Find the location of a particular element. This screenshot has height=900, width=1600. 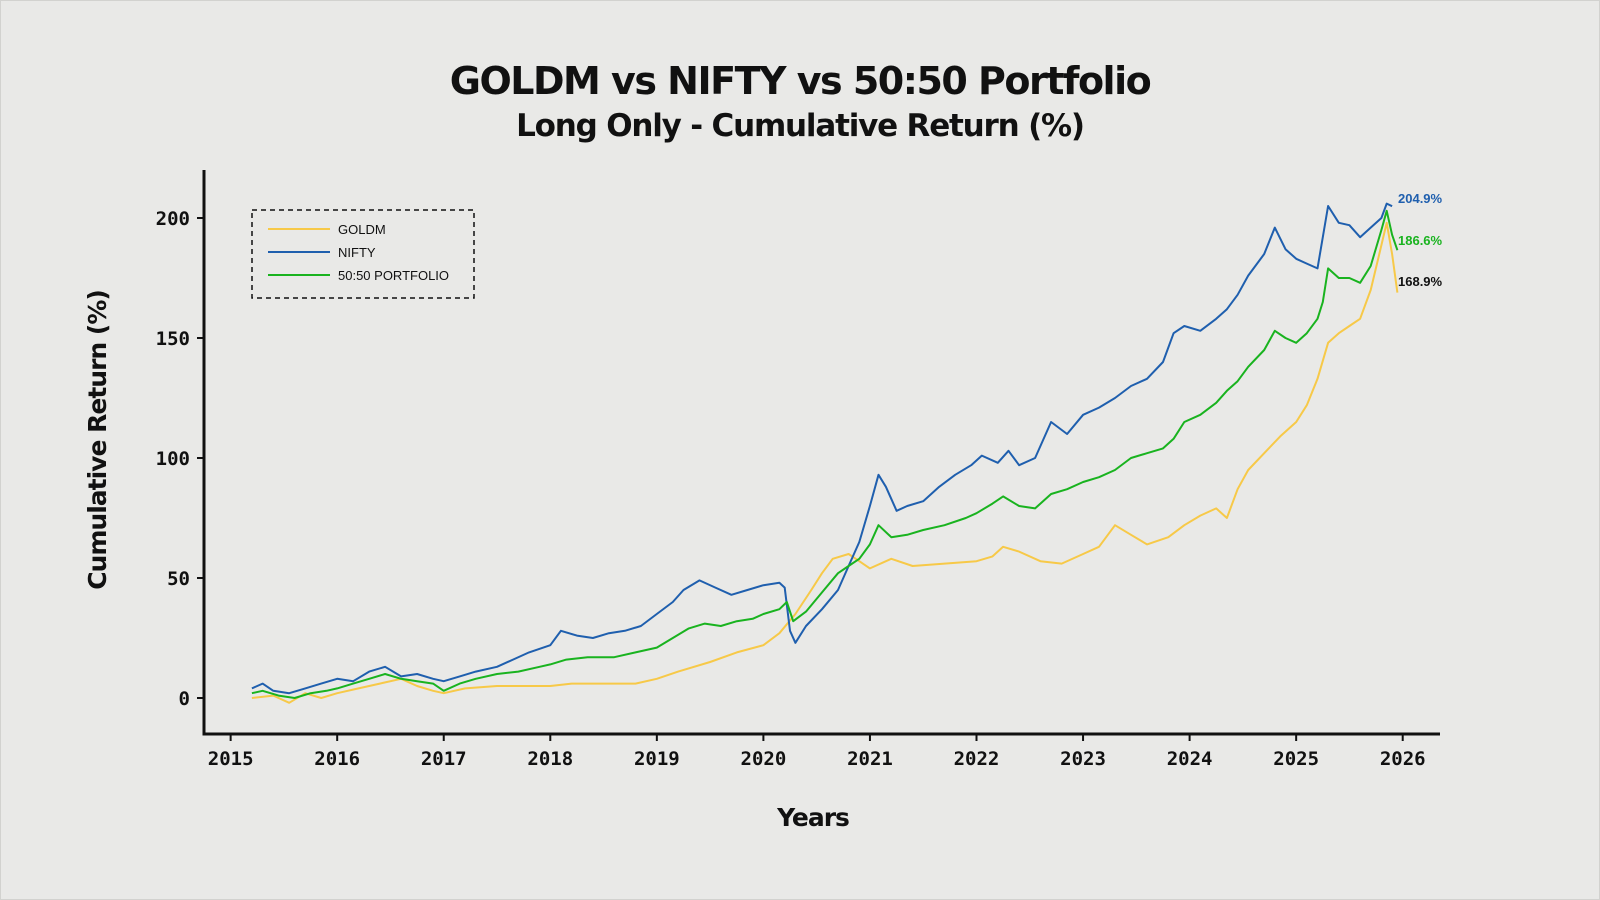

legend: GOLDM NIFTY 50:50 PORTFOLIO is located at coordinates (363, 254).